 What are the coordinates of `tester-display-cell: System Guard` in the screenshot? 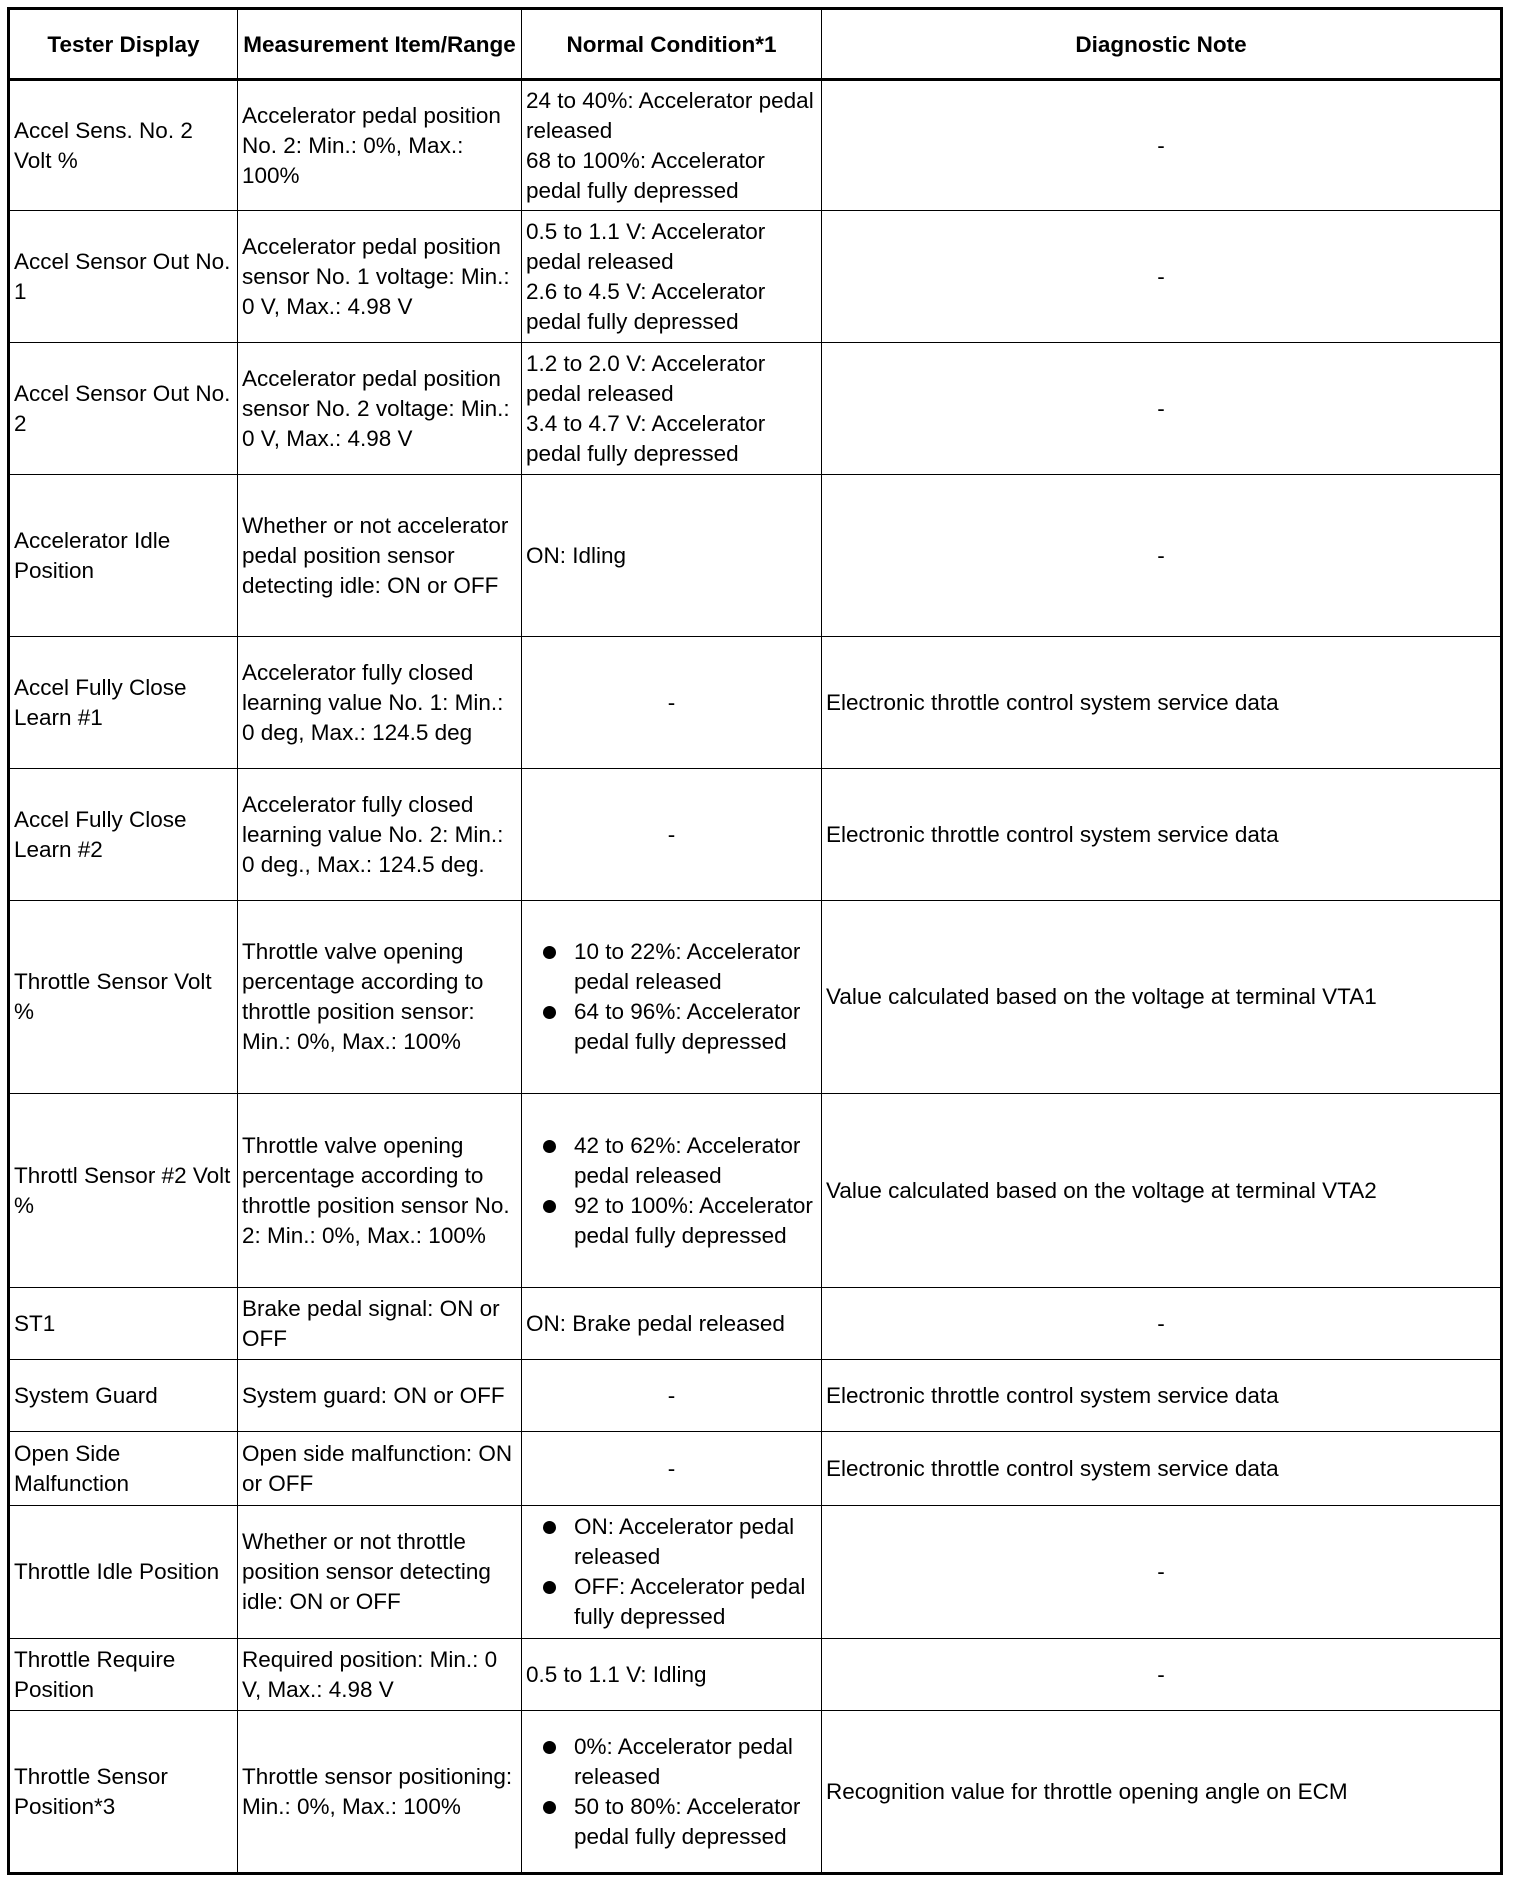 It's located at (123, 1395).